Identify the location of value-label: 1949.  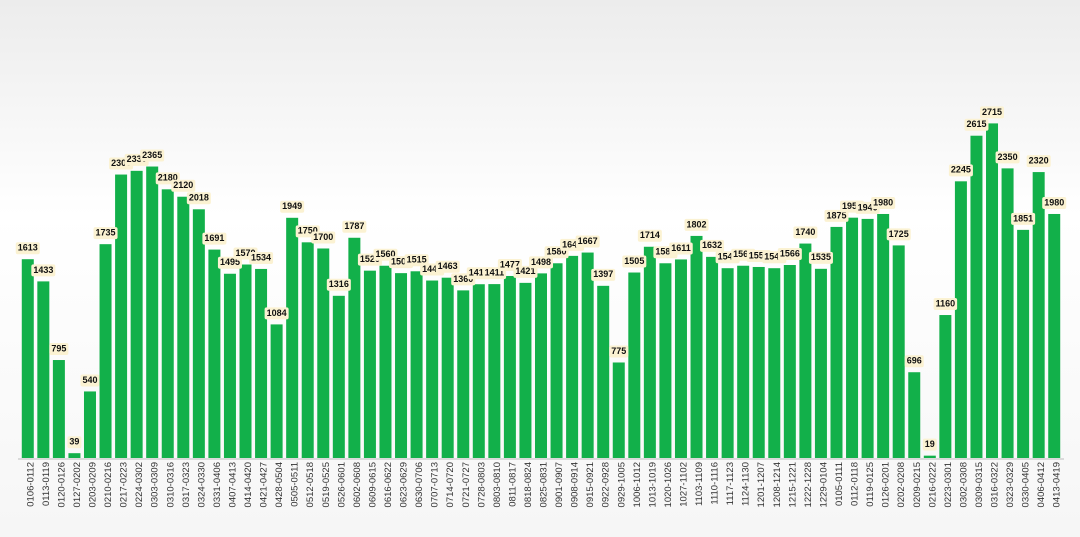
(292, 206).